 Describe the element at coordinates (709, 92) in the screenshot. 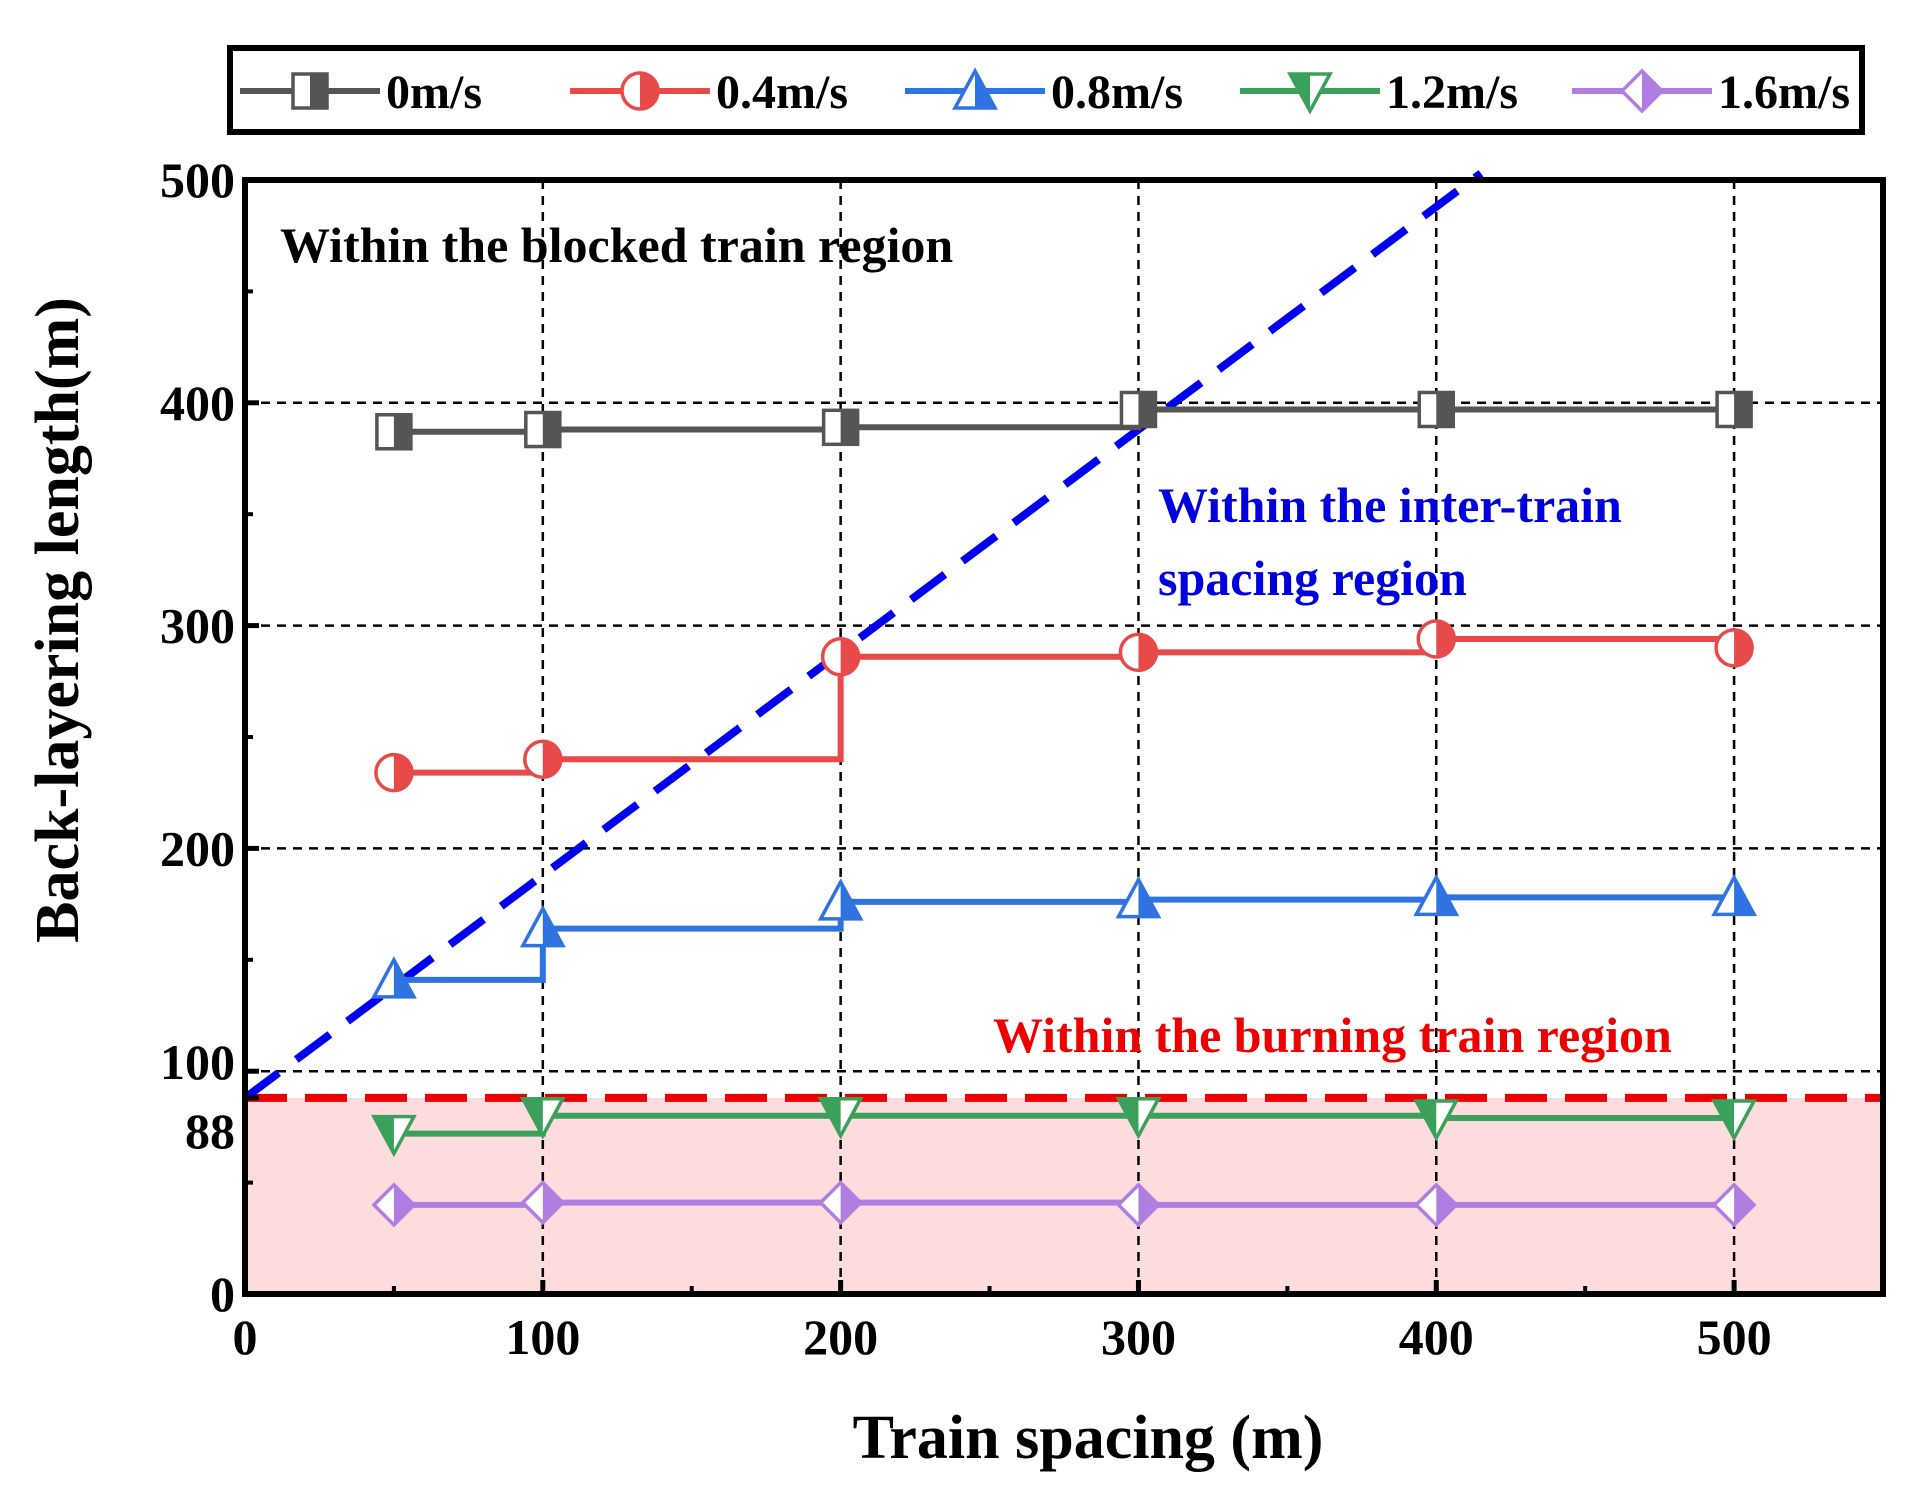

I see `legend-item: 0.4m/s` at that location.